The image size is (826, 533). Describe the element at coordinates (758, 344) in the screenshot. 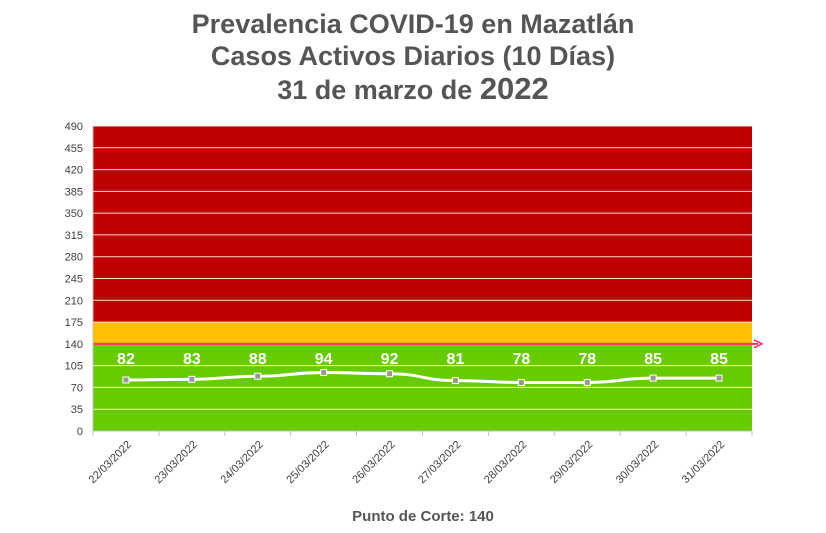

I see `cutoff-arrow` at that location.